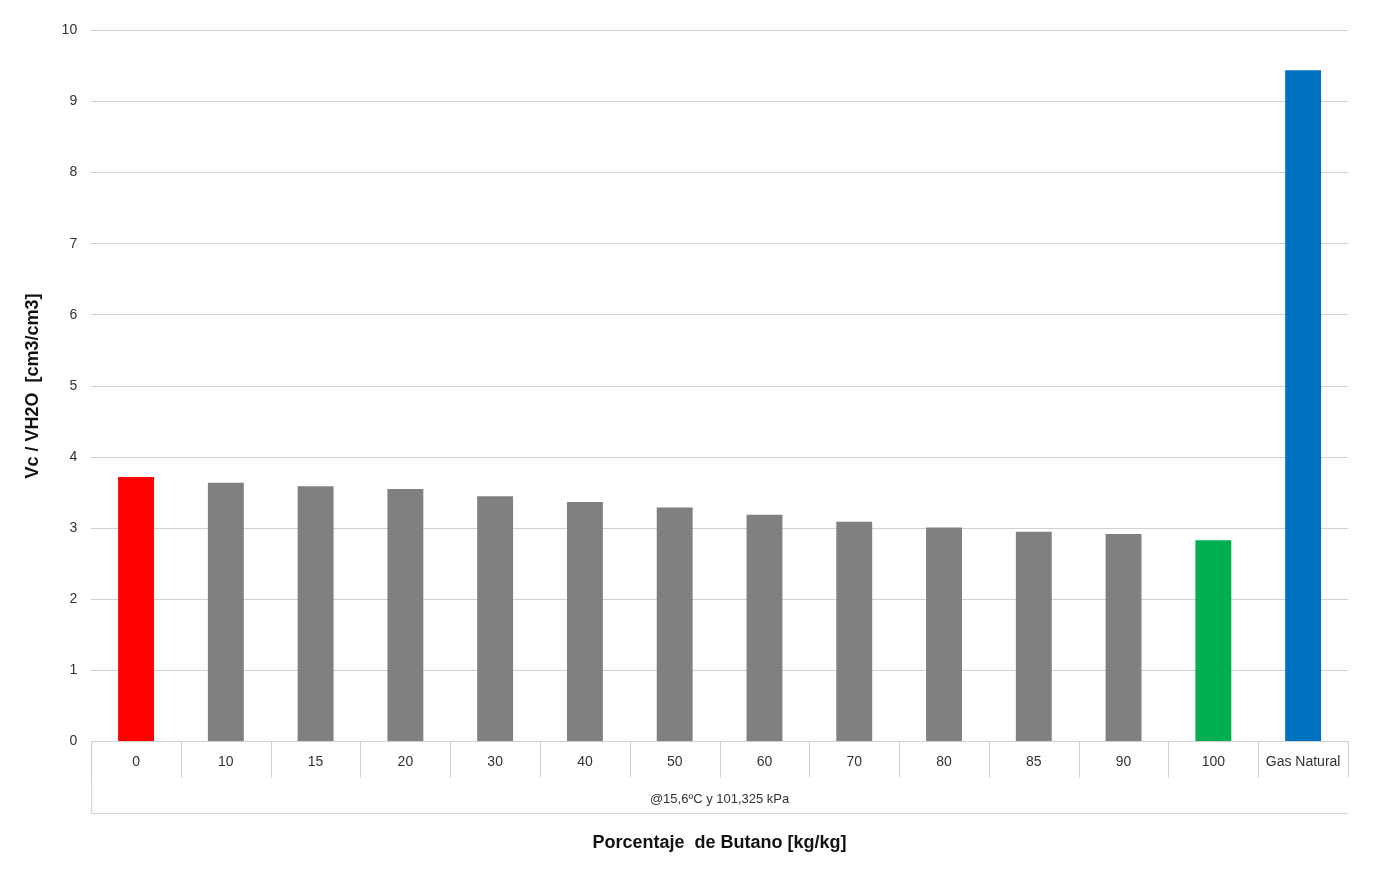 Image resolution: width=1377 pixels, height=879 pixels. Describe the element at coordinates (73, 455) in the screenshot. I see `y-tick-label: 4` at that location.